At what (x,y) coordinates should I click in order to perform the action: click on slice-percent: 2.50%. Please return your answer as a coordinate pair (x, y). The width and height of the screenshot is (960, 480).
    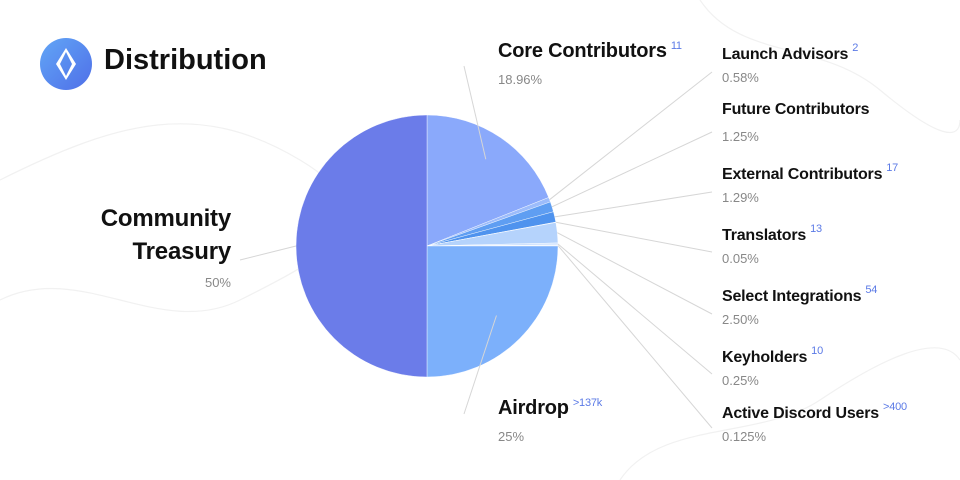
    Looking at the image, I should click on (740, 319).